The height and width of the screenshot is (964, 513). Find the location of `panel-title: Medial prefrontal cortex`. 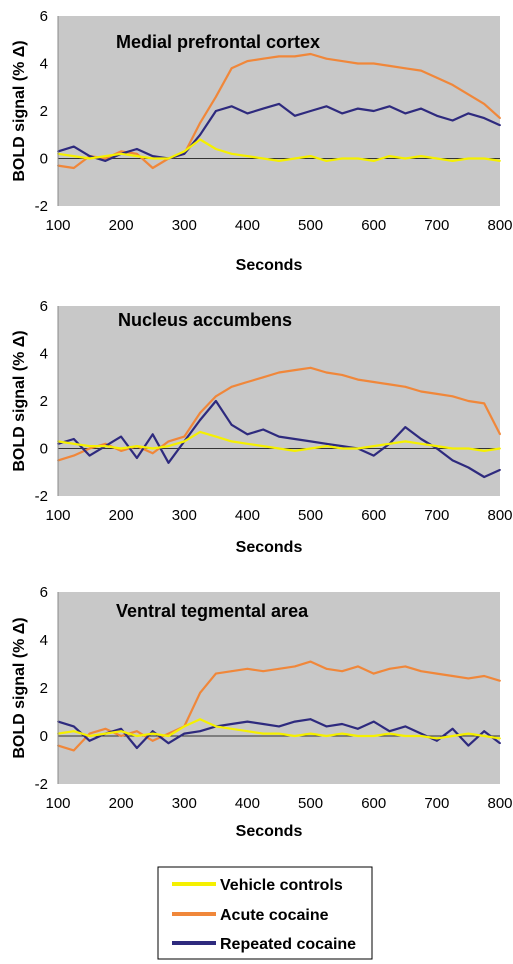

panel-title: Medial prefrontal cortex is located at coordinates (218, 42).